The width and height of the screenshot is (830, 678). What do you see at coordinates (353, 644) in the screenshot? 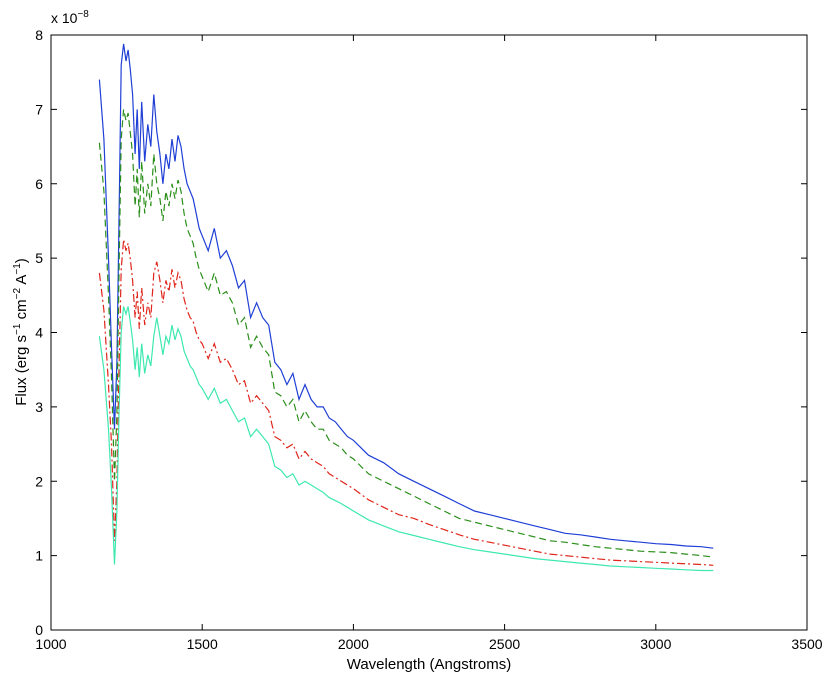
I see `x-tick-label: 2000` at bounding box center [353, 644].